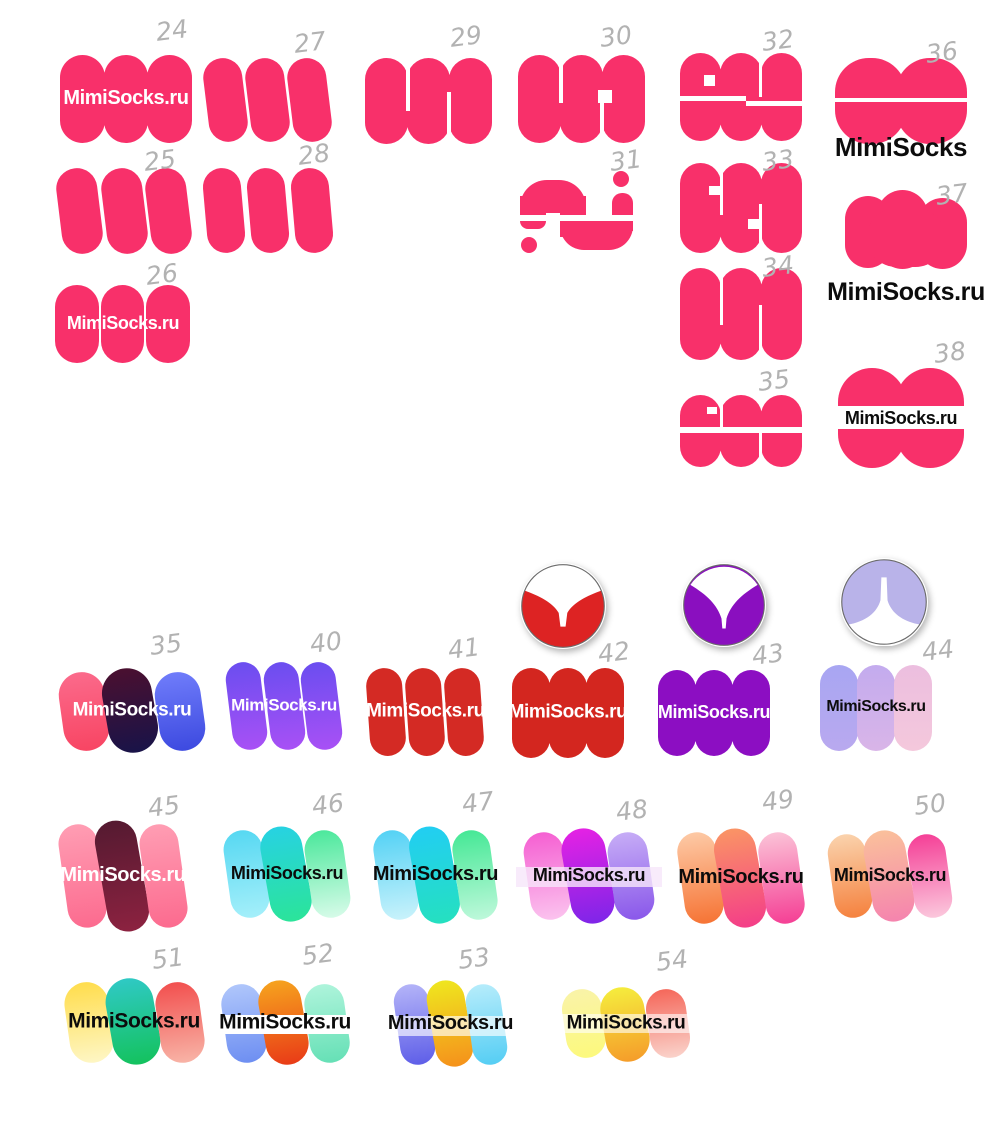 Image resolution: width=1000 pixels, height=1148 pixels. What do you see at coordinates (714, 713) in the screenshot?
I see `logo-sketch-43: MimiSocks.ru` at bounding box center [714, 713].